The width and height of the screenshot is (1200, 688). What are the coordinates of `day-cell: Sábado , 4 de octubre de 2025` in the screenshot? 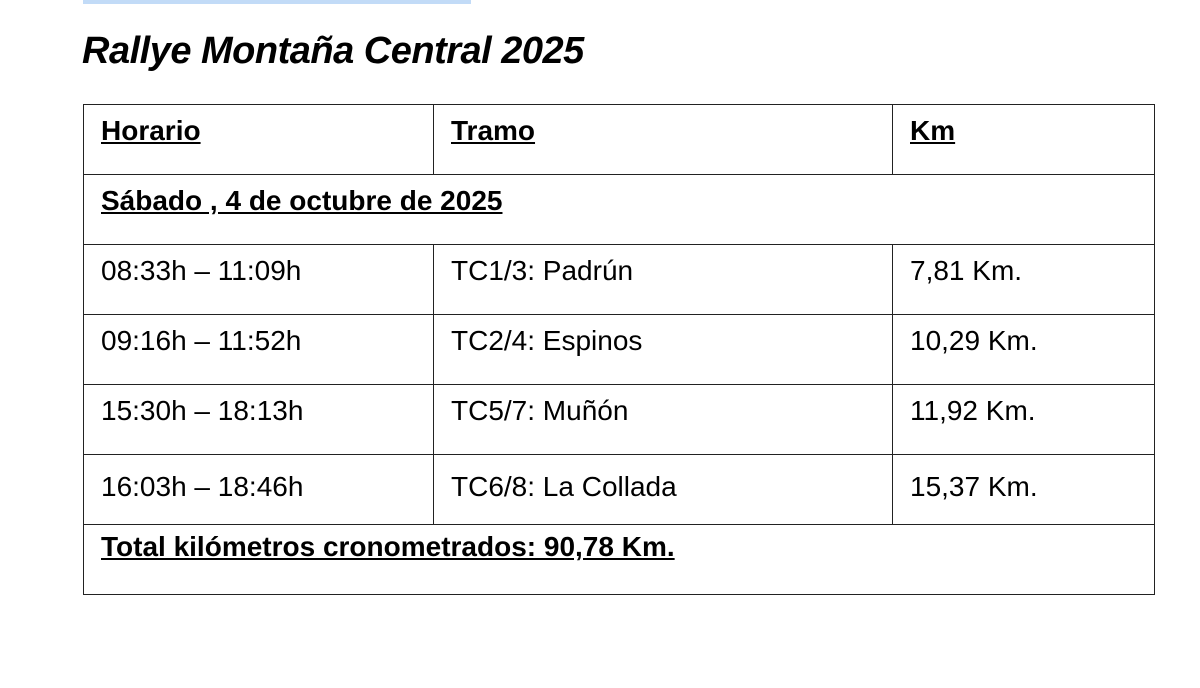 It's located at (619, 209).